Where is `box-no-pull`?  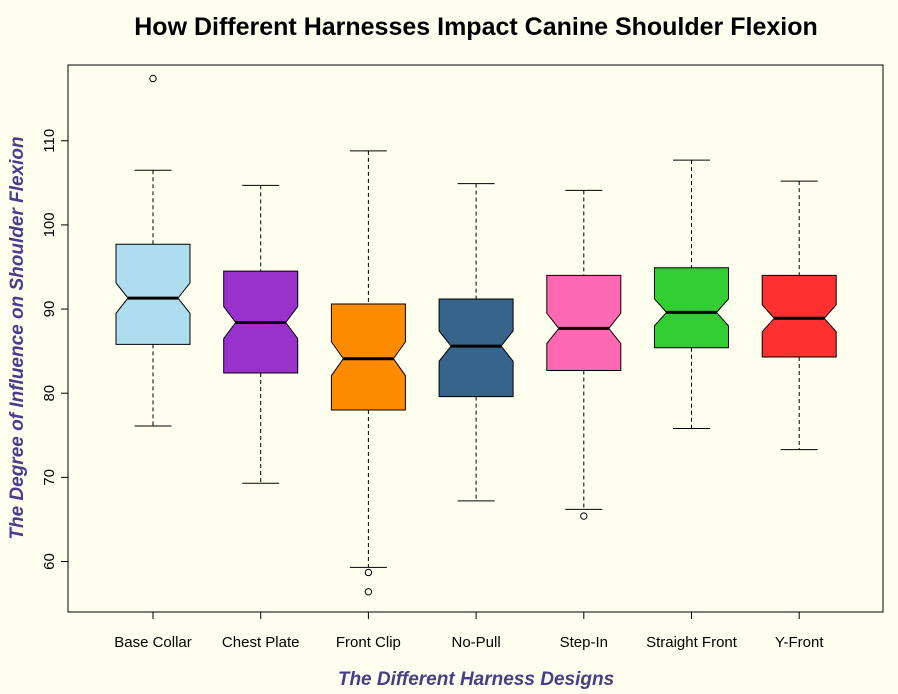 box-no-pull is located at coordinates (476, 342).